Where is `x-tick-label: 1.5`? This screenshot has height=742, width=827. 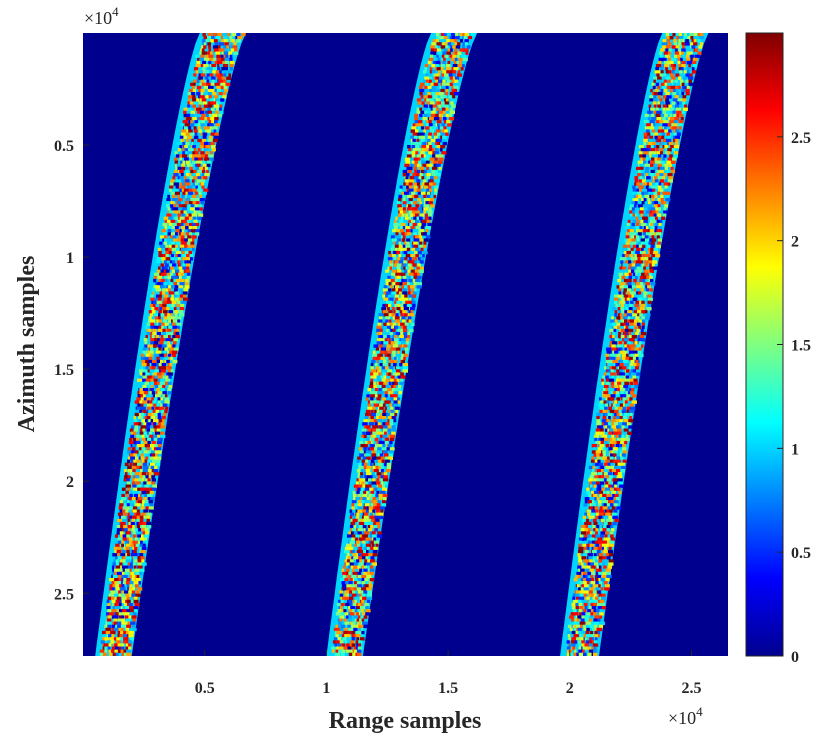
x-tick-label: 1.5 is located at coordinates (448, 688).